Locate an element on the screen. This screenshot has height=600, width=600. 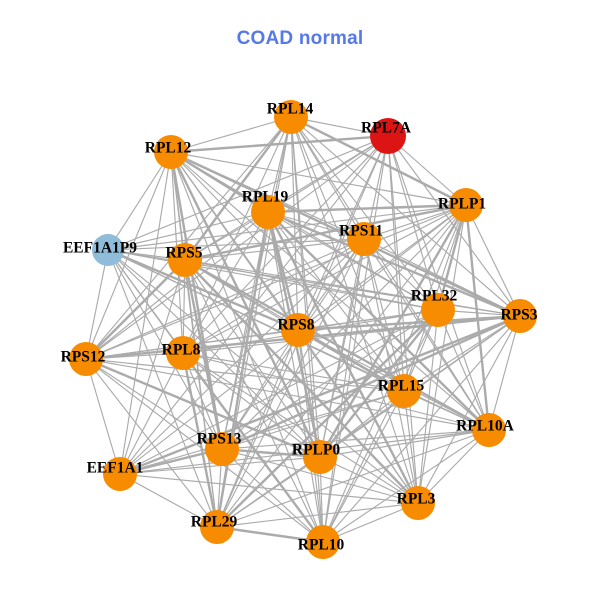
network-node-rps5 is located at coordinates (185, 260).